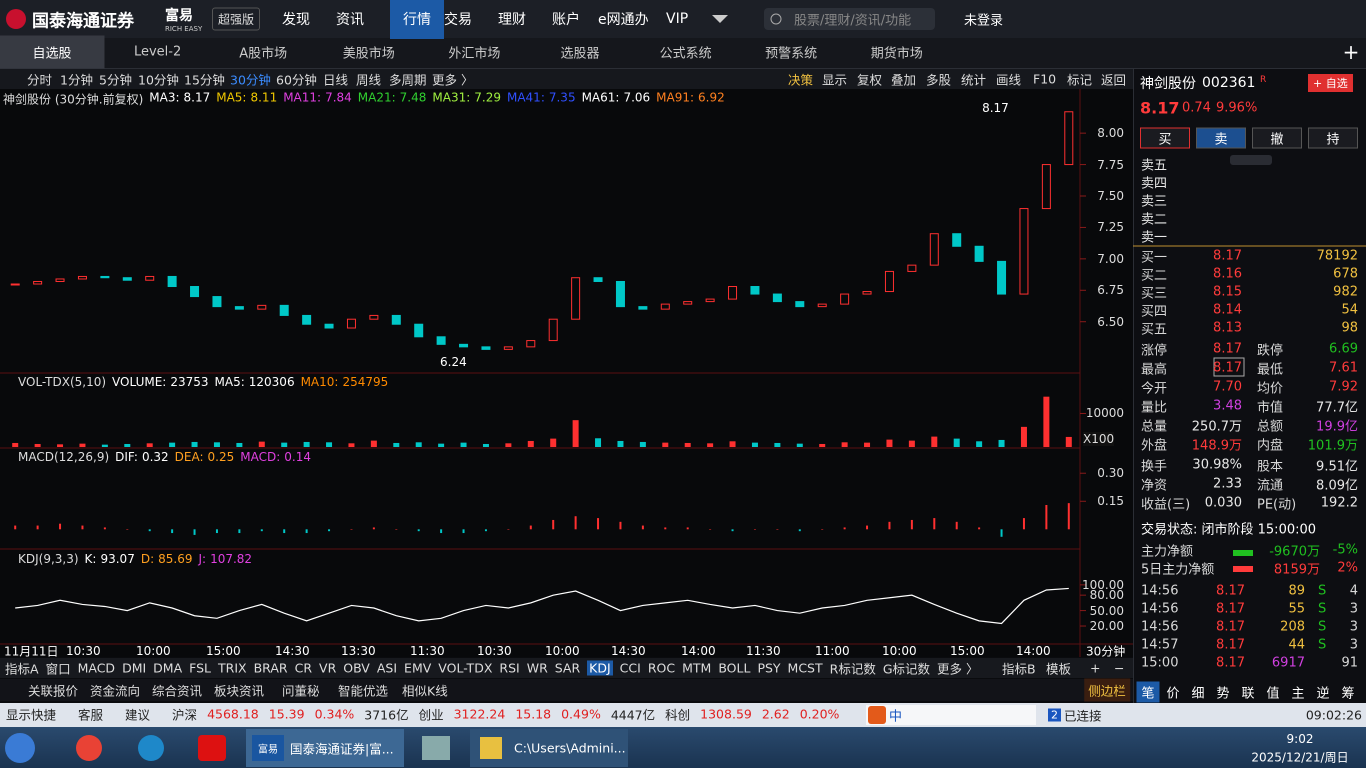  What do you see at coordinates (387, 668) in the screenshot?
I see `indicator-tab: ASI` at bounding box center [387, 668].